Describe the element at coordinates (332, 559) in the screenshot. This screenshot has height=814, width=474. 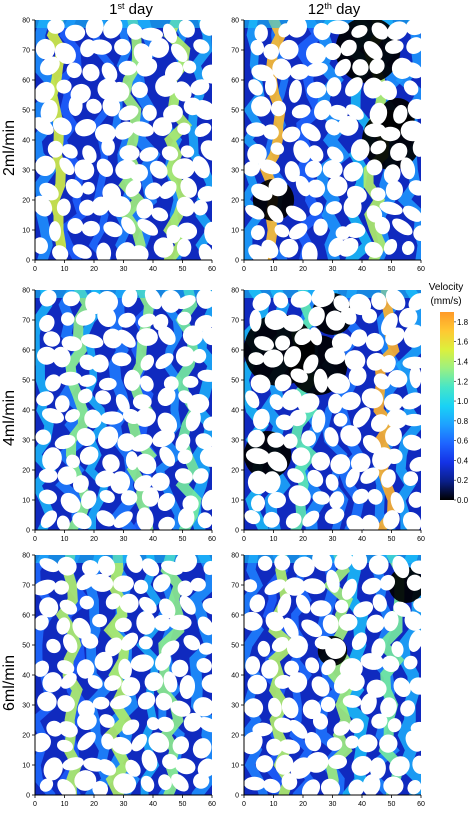
I see `inlet-band` at that location.